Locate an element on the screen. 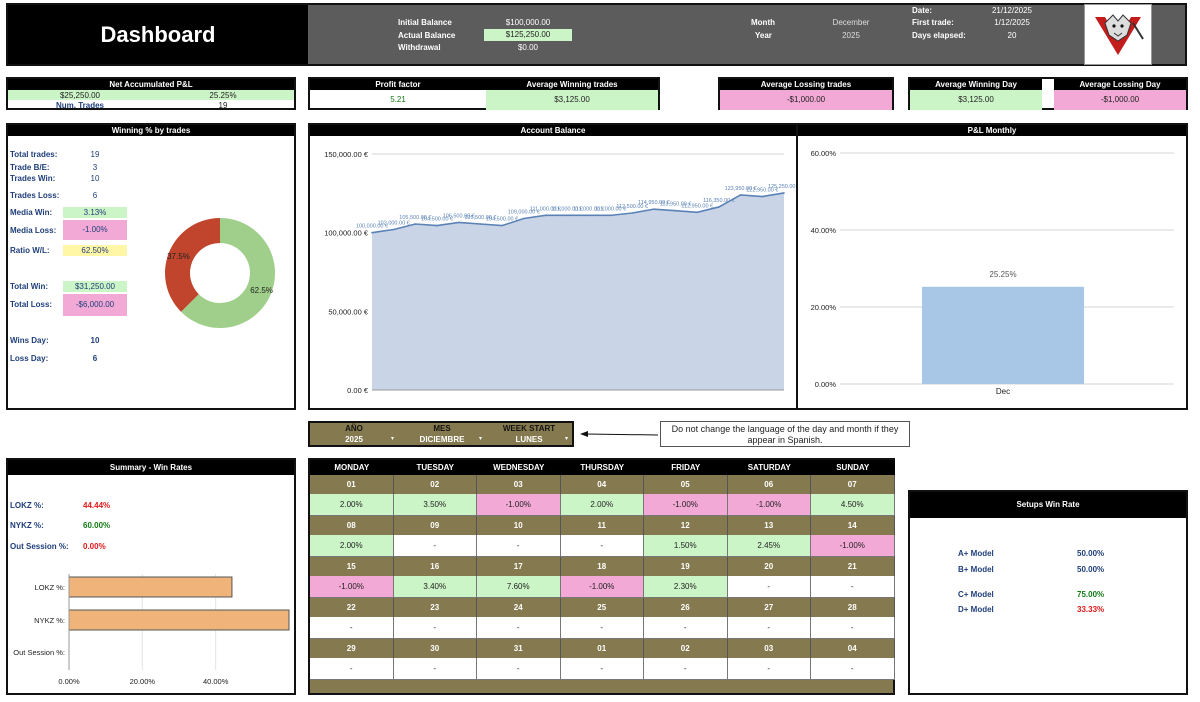 The width and height of the screenshot is (1200, 702). avg-win-trades-value: $3,125.00 is located at coordinates (572, 100).